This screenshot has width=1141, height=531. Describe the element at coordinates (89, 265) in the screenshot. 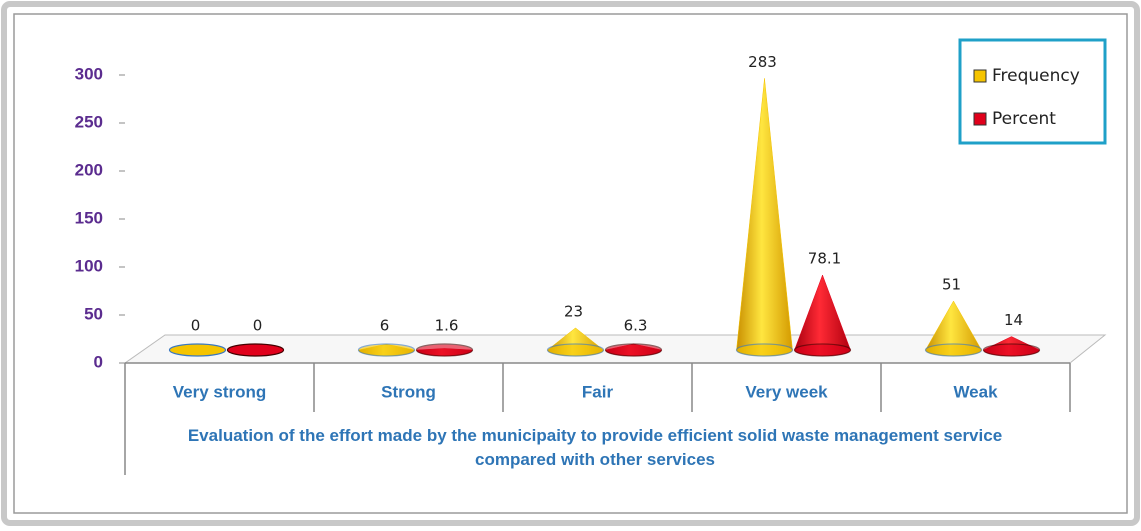

I see `y-tick-label: 100` at that location.